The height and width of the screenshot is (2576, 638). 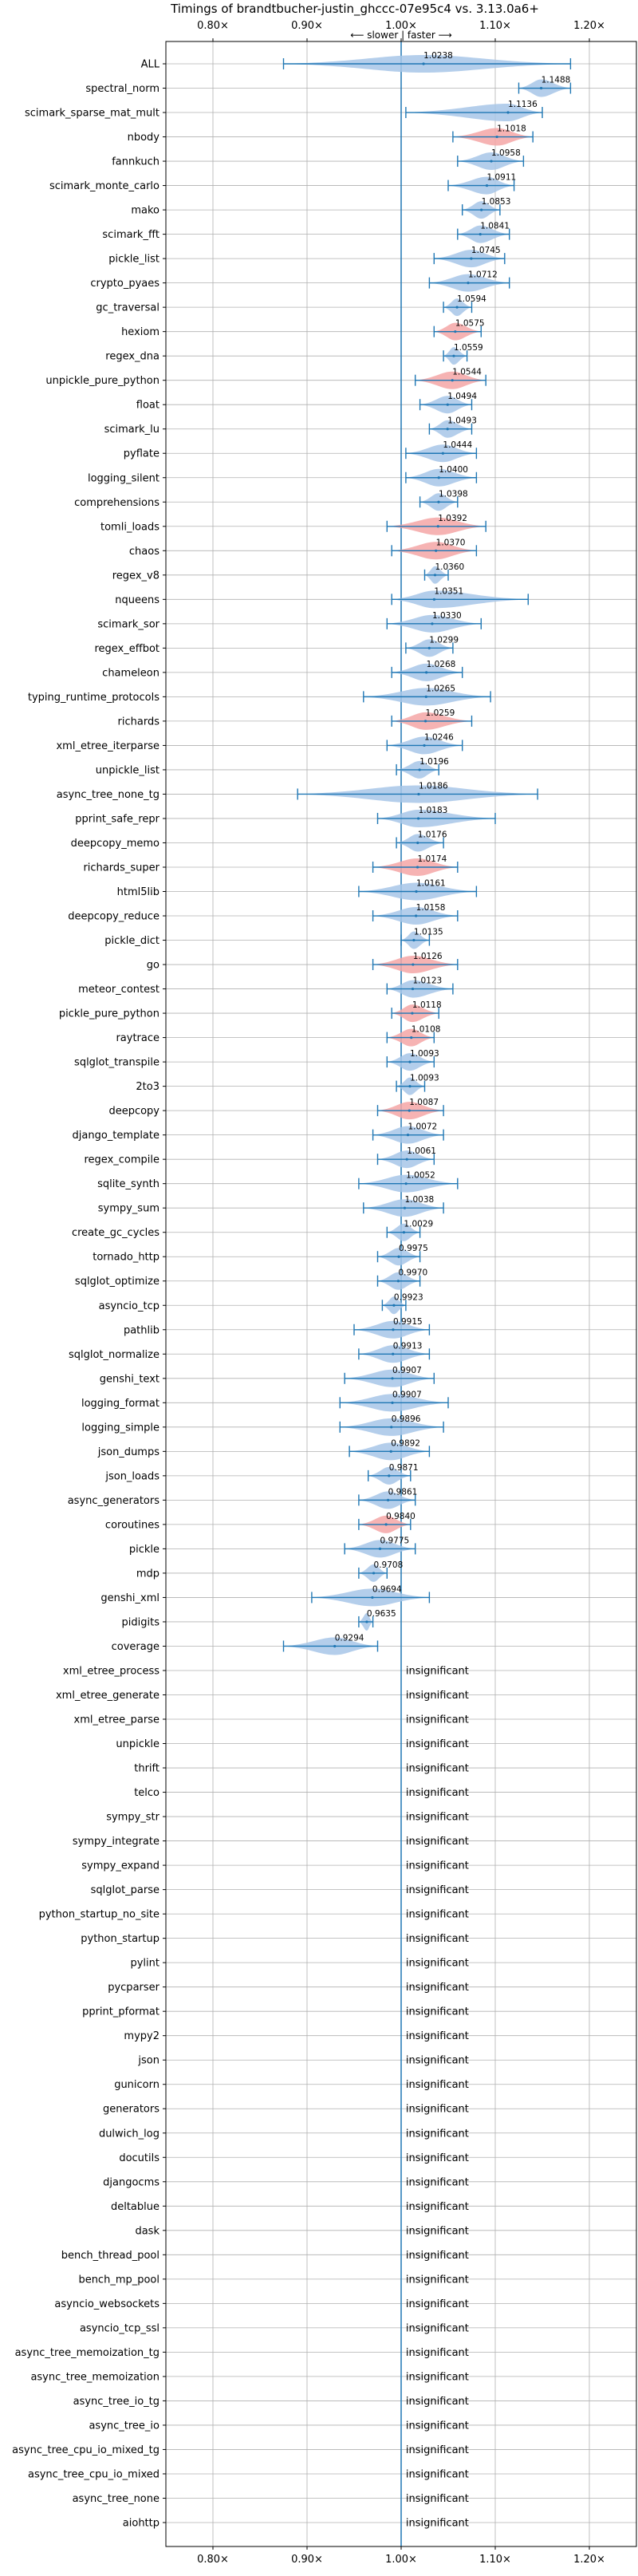 I want to click on value-label: 1.0494, so click(x=462, y=396).